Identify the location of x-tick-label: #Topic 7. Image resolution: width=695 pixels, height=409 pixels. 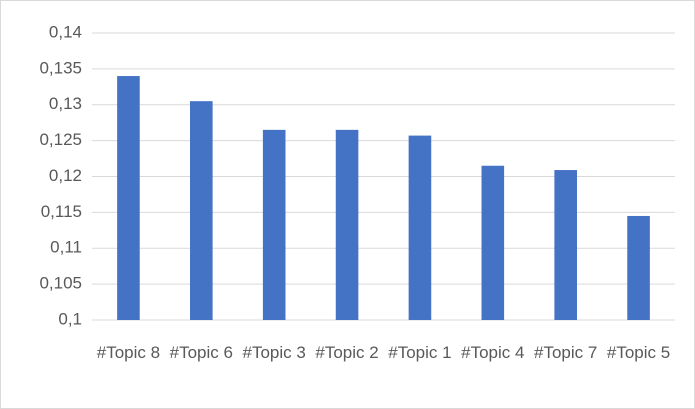
(566, 352).